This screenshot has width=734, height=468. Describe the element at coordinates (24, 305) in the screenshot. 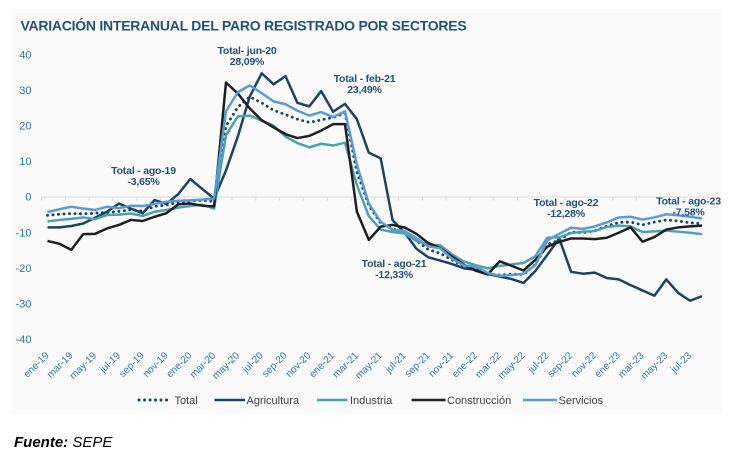

I see `svg-text: -30` at that location.